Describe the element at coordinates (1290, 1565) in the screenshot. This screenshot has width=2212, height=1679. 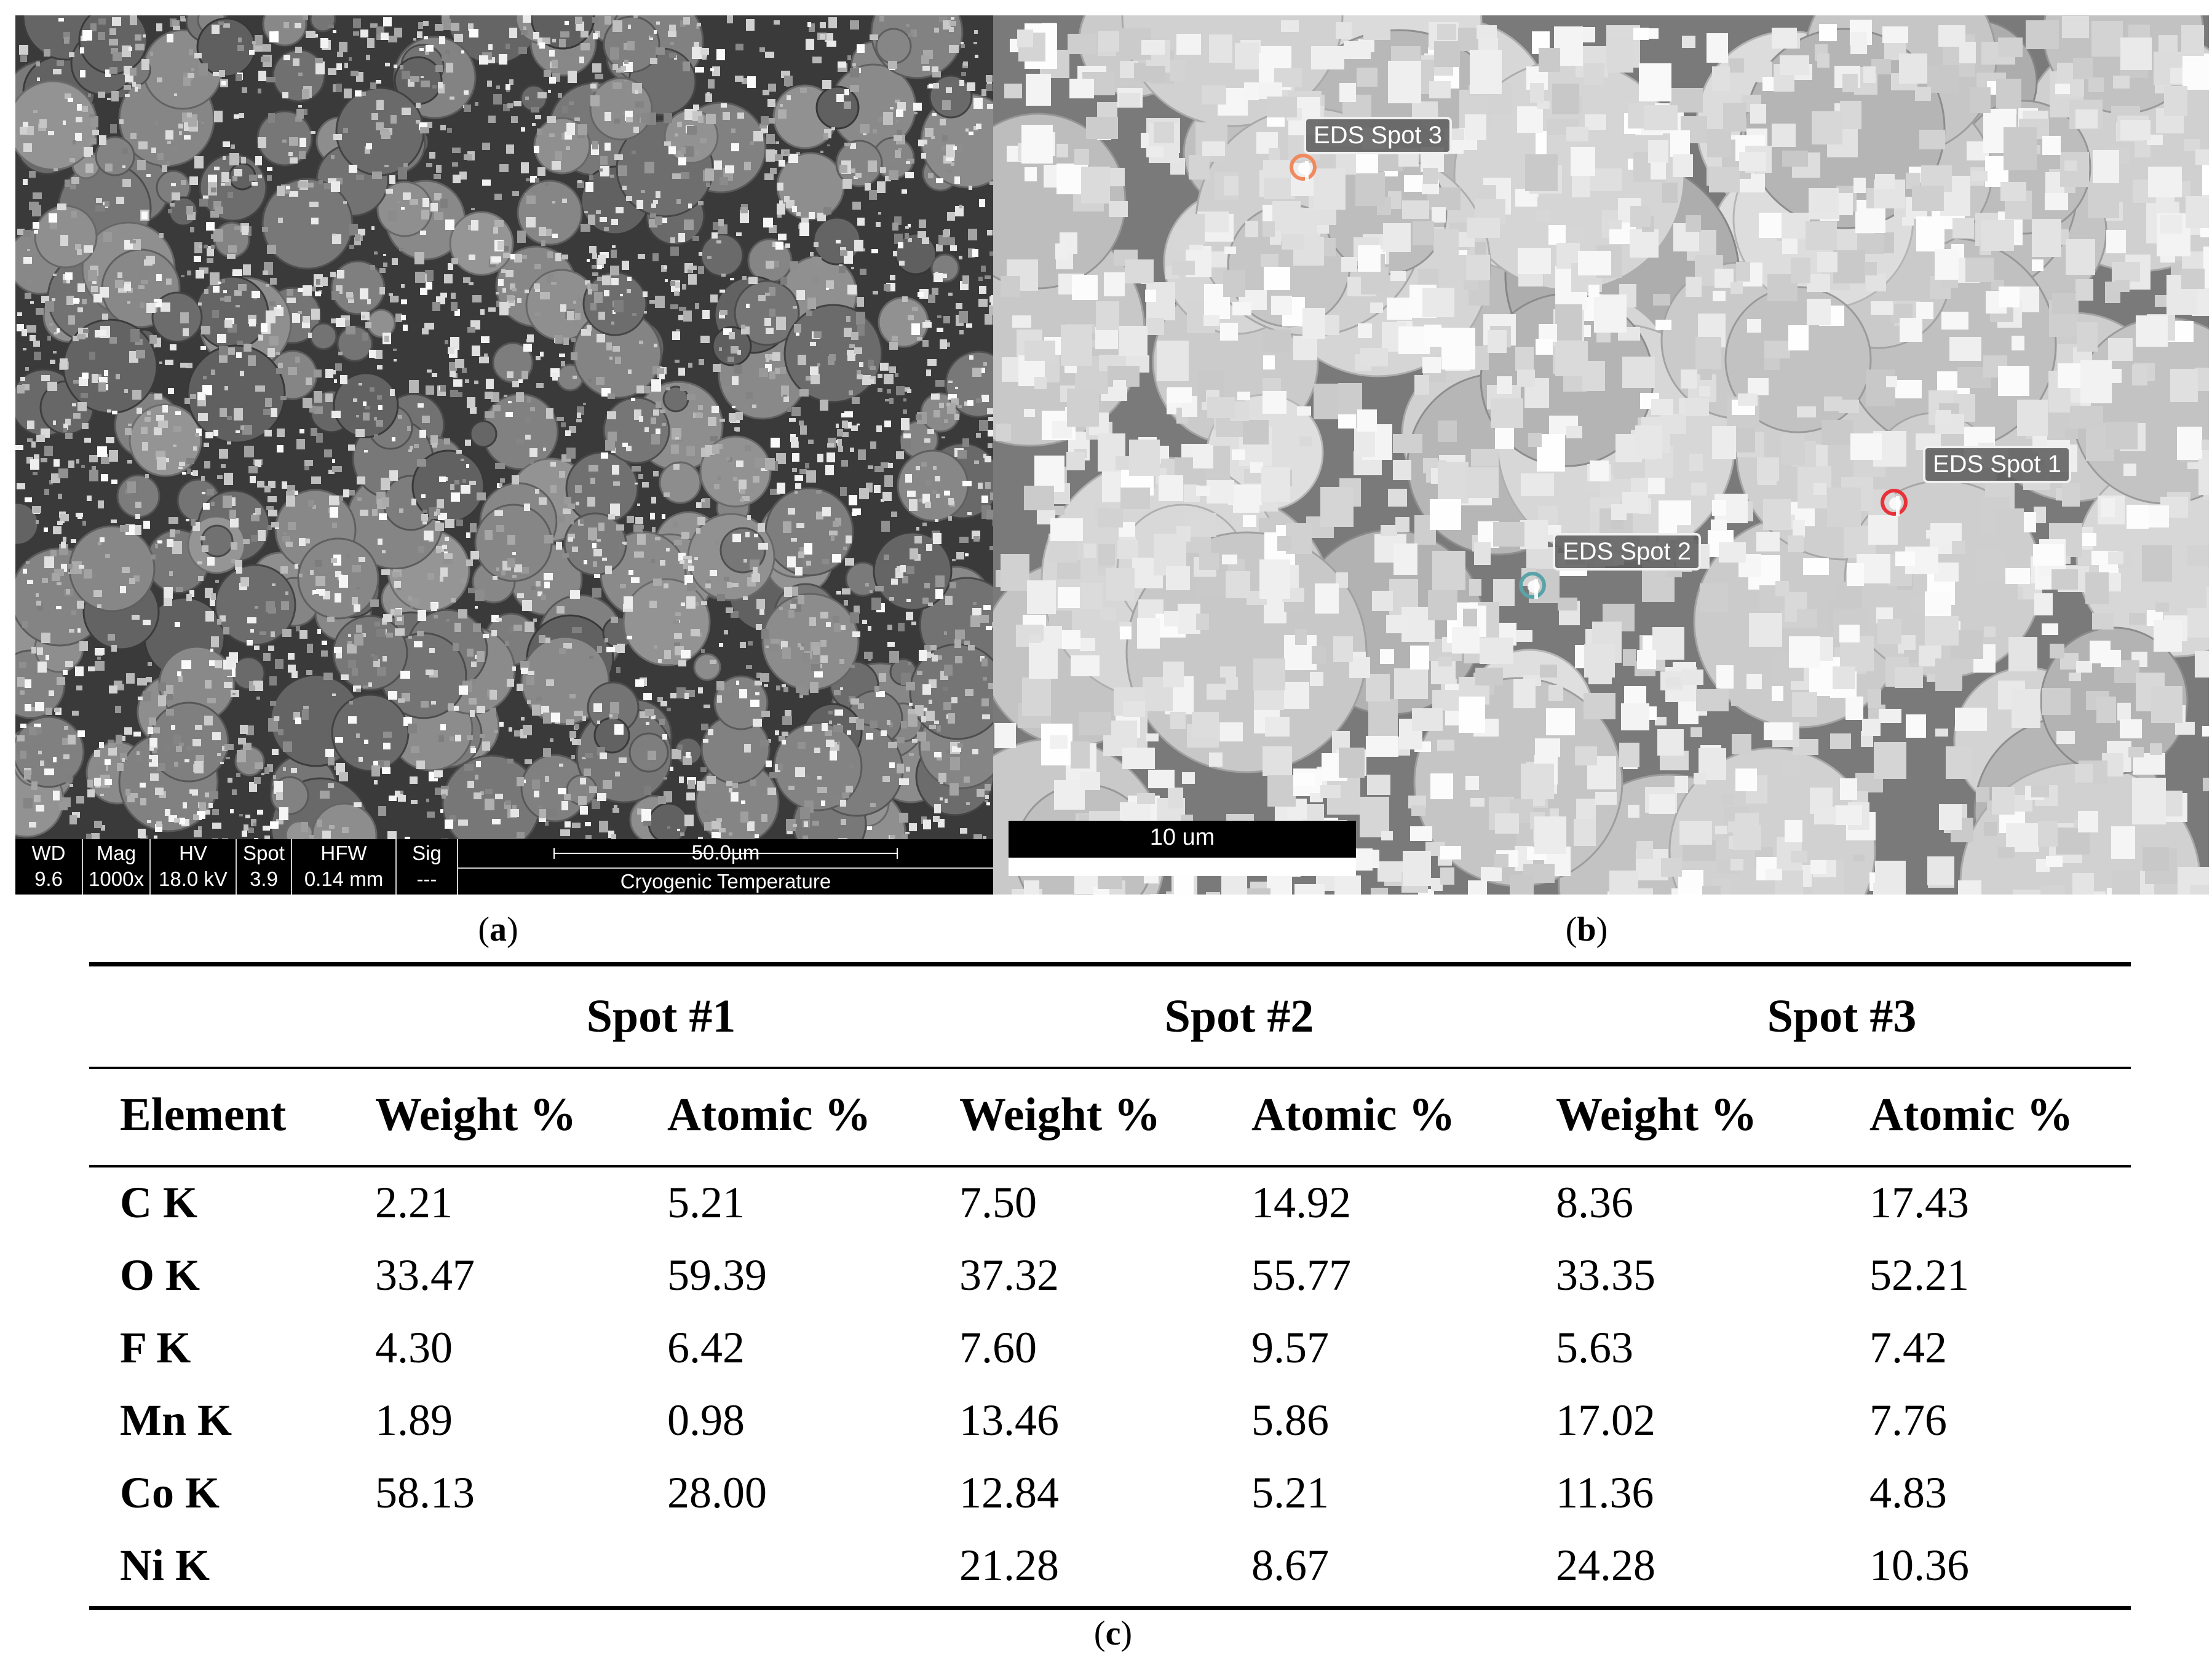
I see `table-cell-value: 8.67` at that location.